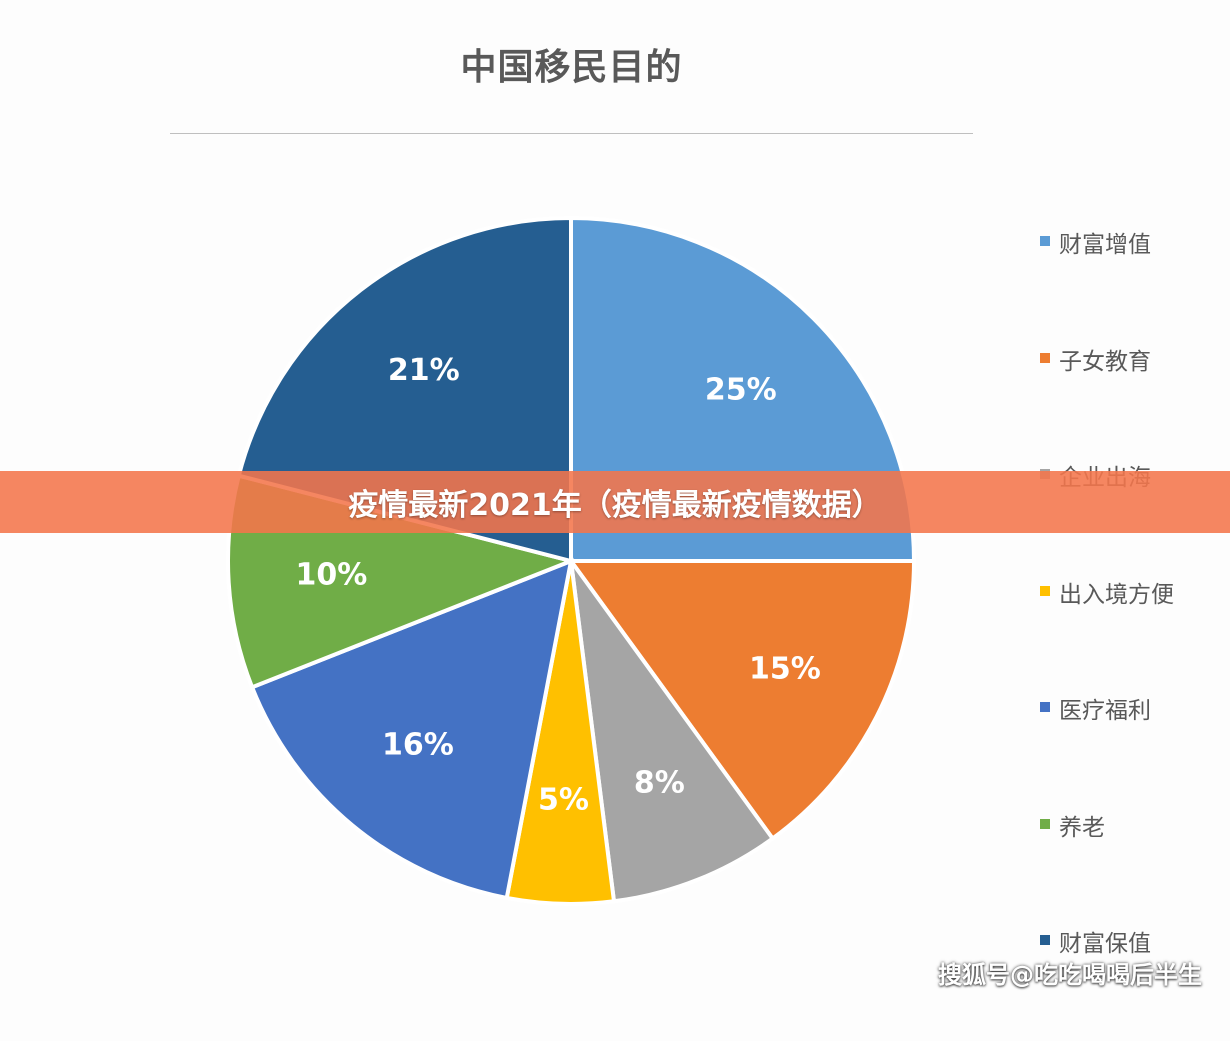  I want to click on slice-value-label: 5%, so click(563, 799).